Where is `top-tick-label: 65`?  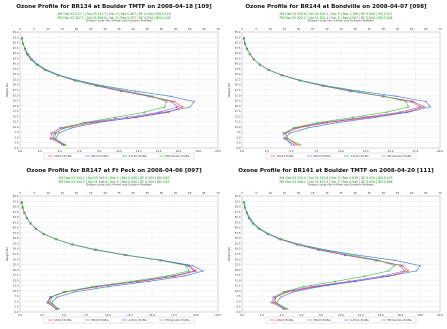
top-tick-label: 65 is located at coordinates (204, 193).